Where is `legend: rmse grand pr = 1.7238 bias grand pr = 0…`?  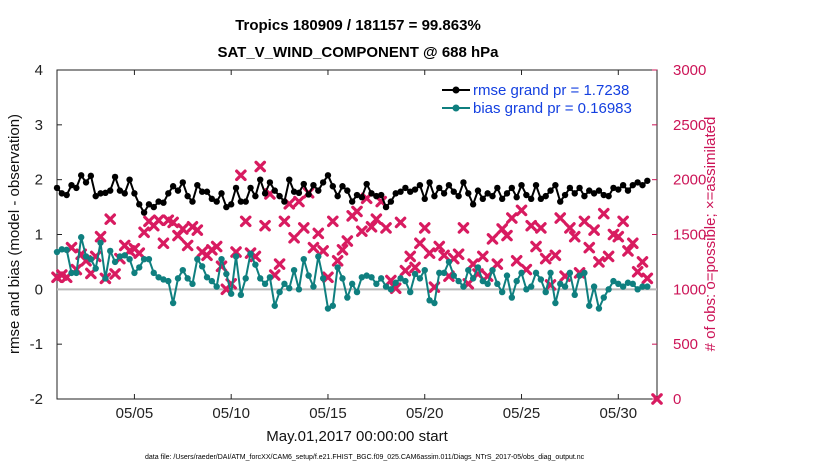 legend: rmse grand pr = 1.7238 bias grand pr = 0… is located at coordinates (537, 99).